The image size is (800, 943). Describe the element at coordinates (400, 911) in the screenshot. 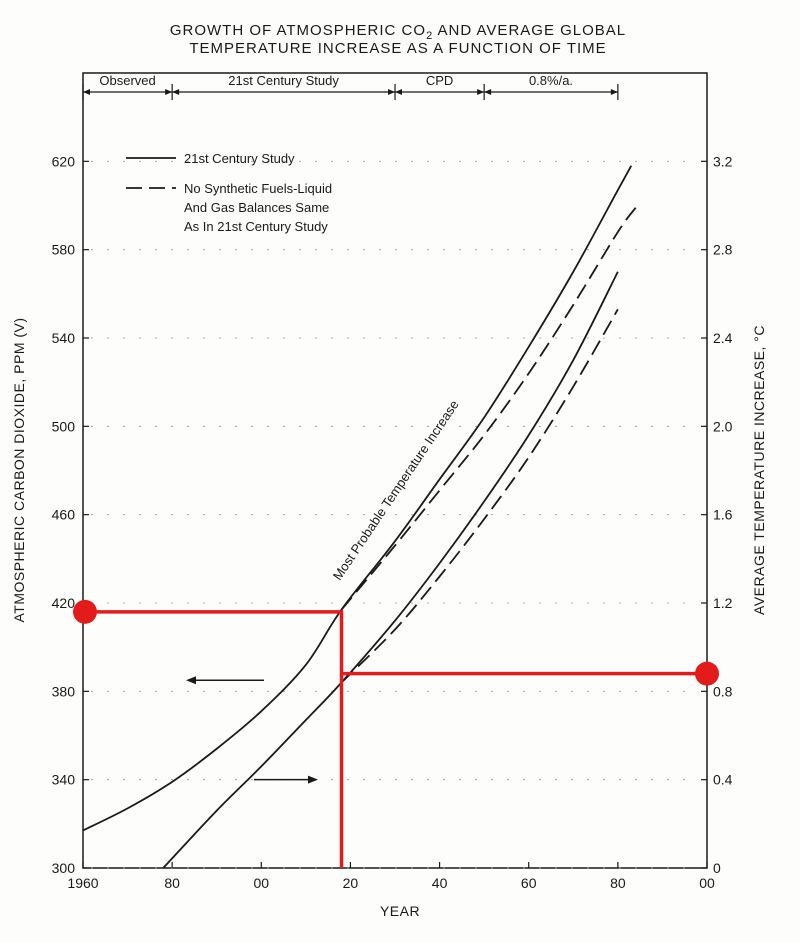

I see `x-axis-label: YEAR` at that location.